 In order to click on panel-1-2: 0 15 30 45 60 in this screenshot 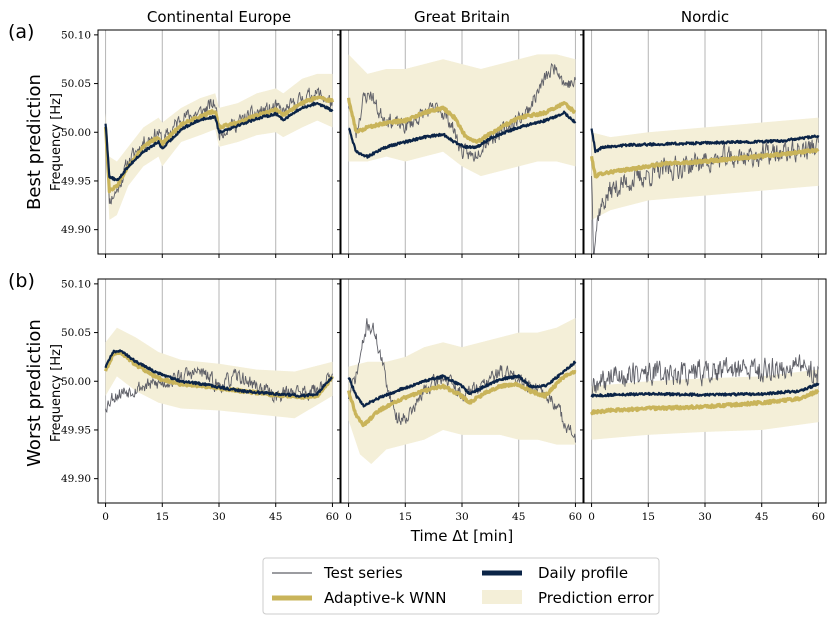, I will do `click(703, 400)`.